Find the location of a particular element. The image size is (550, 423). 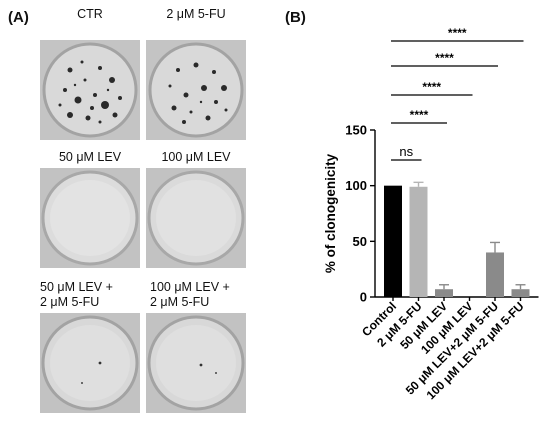

y-tick-label-2: 100 is located at coordinates (356, 185).